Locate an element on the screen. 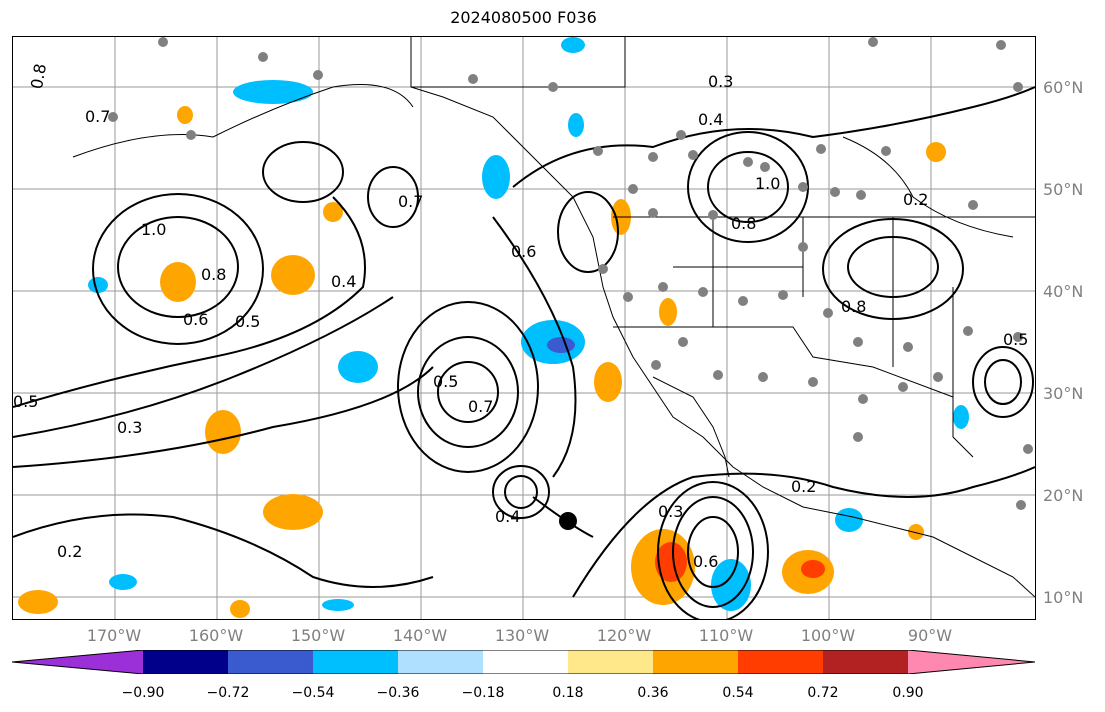  lat-label-60n: 60°N is located at coordinates (1063, 87).